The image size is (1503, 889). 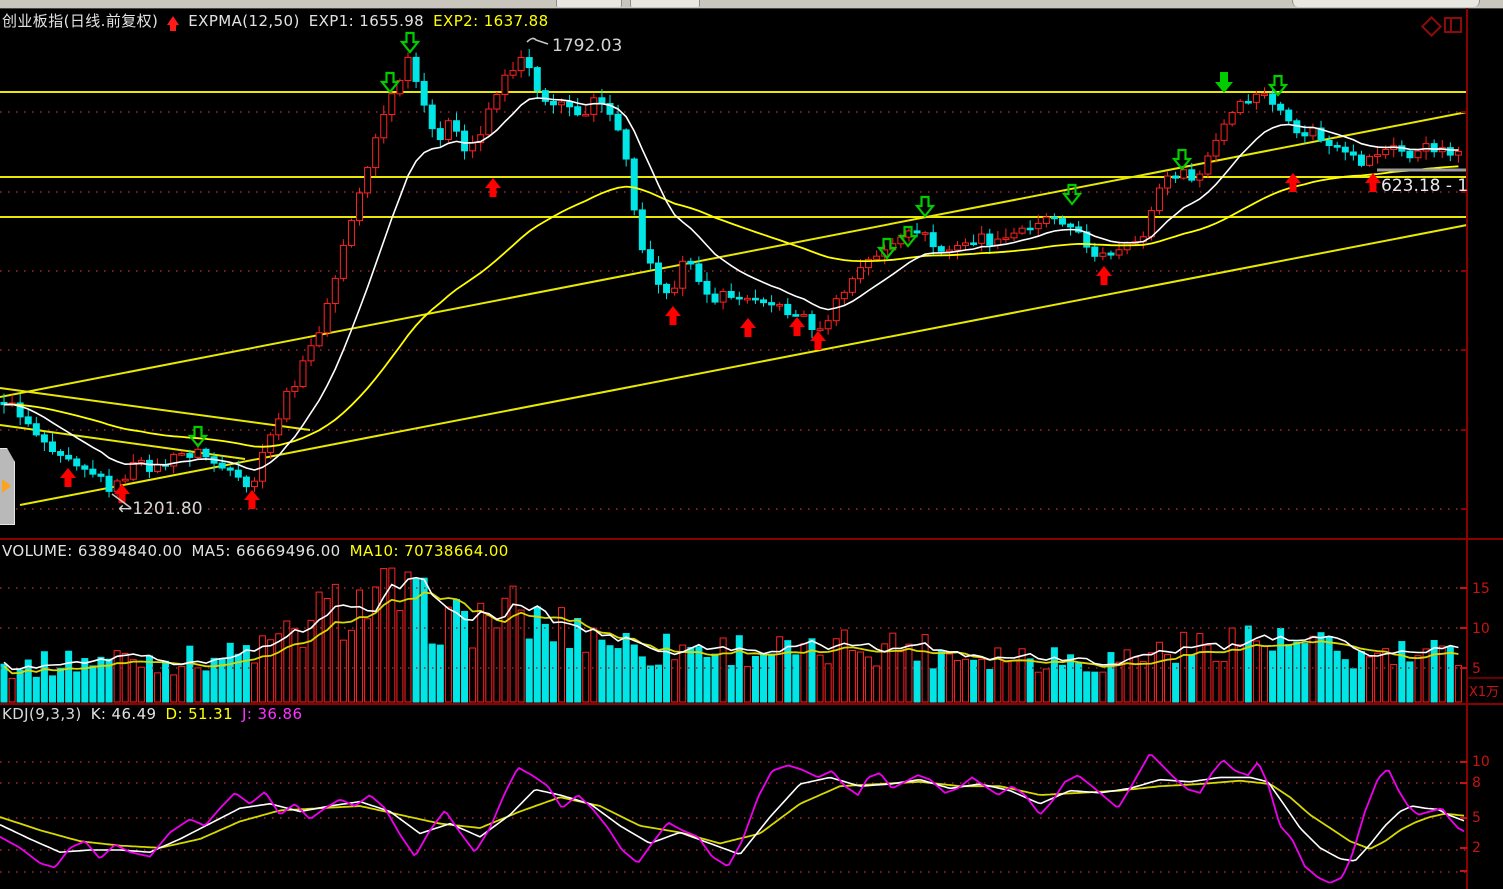 I want to click on kdj-k-line, so click(x=732, y=819).